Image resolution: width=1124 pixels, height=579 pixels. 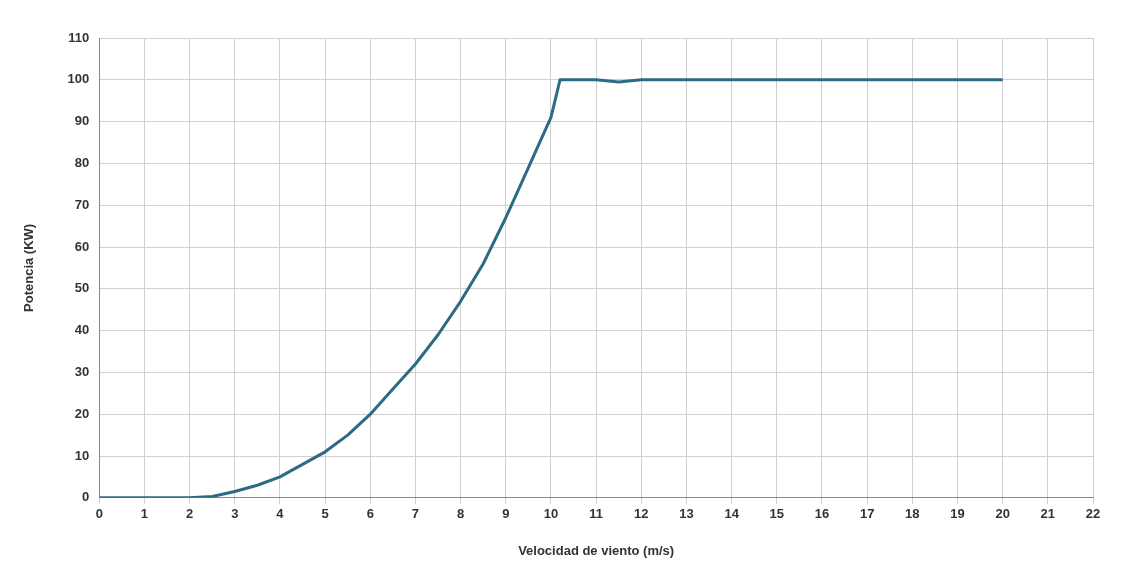 What do you see at coordinates (82, 162) in the screenshot?
I see `y-tick-label: 80` at bounding box center [82, 162].